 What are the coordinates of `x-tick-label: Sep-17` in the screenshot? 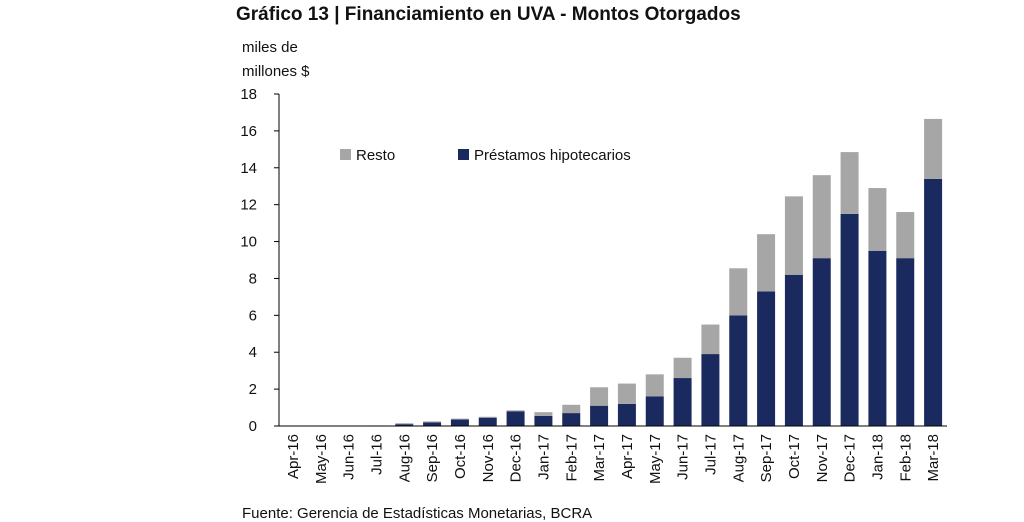 It's located at (766, 458).